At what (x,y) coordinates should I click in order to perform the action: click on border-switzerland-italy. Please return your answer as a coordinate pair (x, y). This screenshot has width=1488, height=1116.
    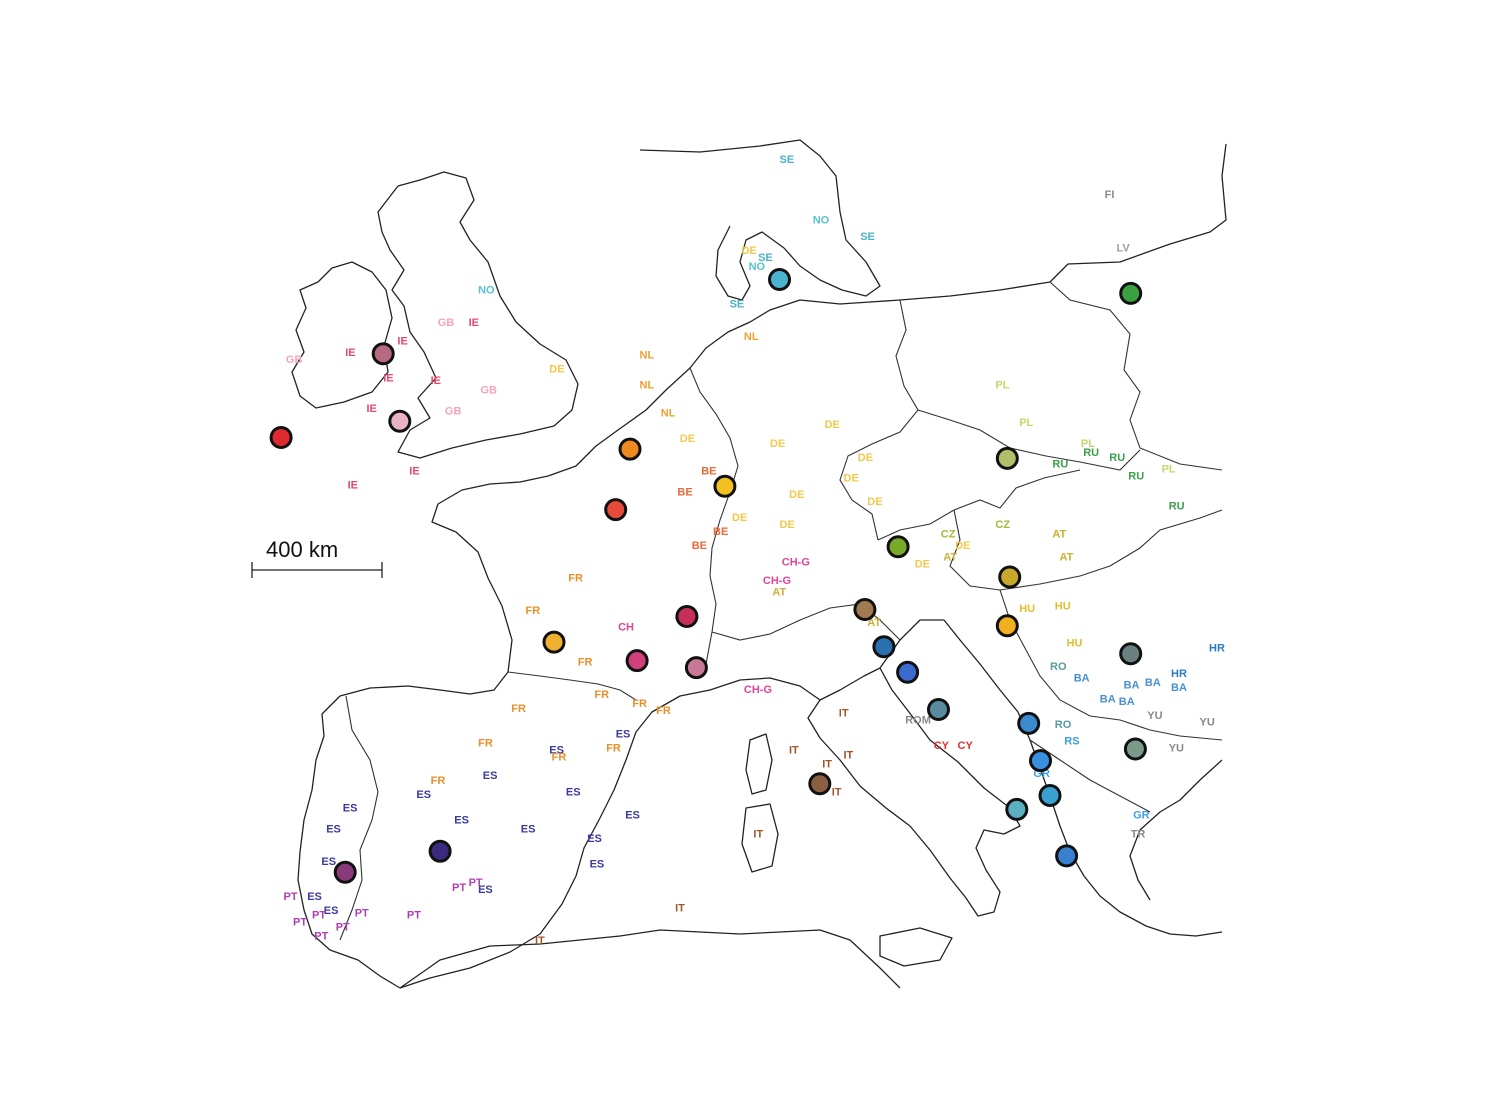
    Looking at the image, I should click on (806, 622).